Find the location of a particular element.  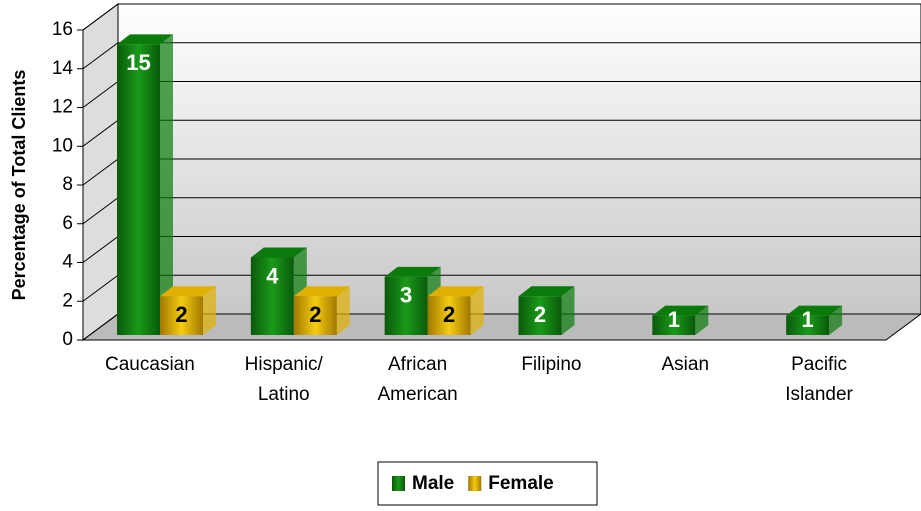

y-tick-label: 10 is located at coordinates (62, 145).